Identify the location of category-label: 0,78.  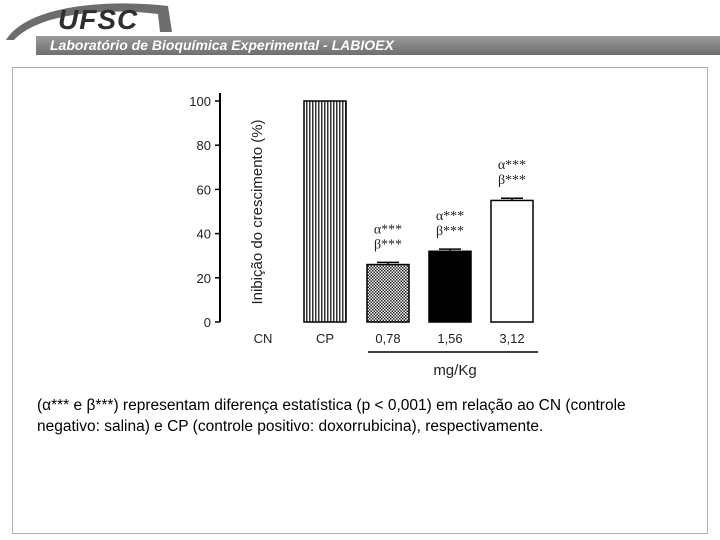
(387, 338).